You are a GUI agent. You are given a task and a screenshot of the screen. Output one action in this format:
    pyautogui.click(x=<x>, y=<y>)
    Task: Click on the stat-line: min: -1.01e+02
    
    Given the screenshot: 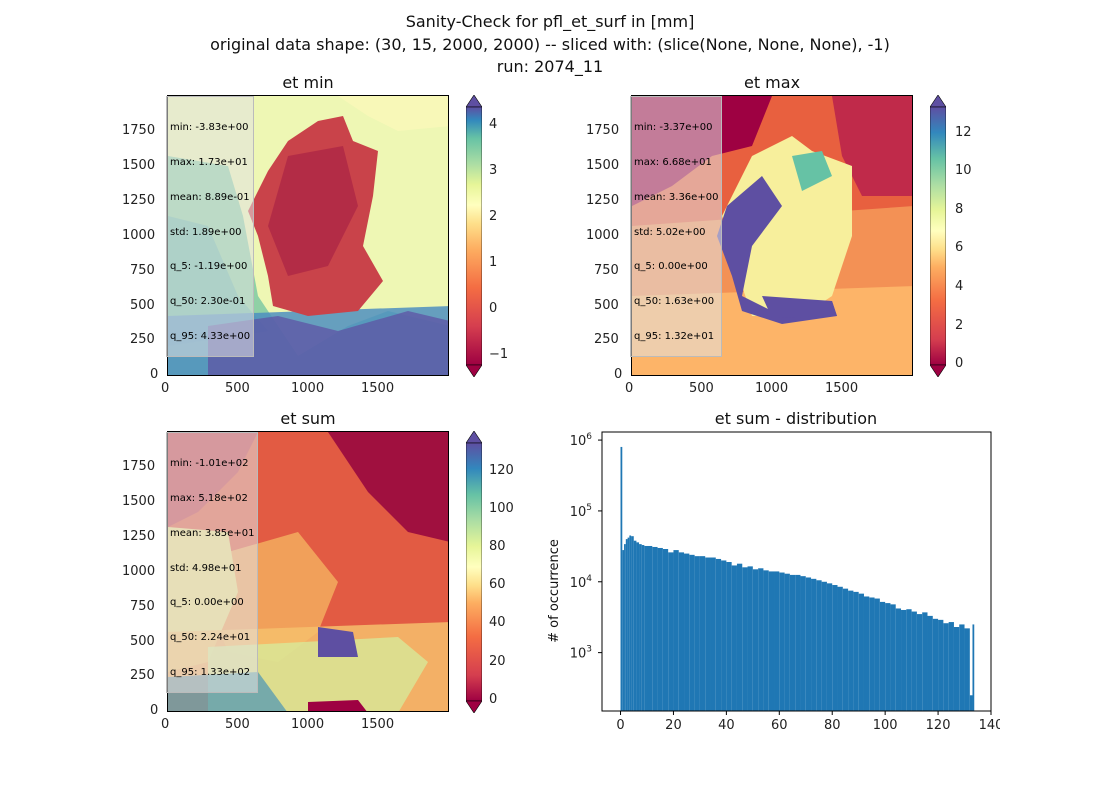 What is the action you would take?
    pyautogui.click(x=209, y=464)
    